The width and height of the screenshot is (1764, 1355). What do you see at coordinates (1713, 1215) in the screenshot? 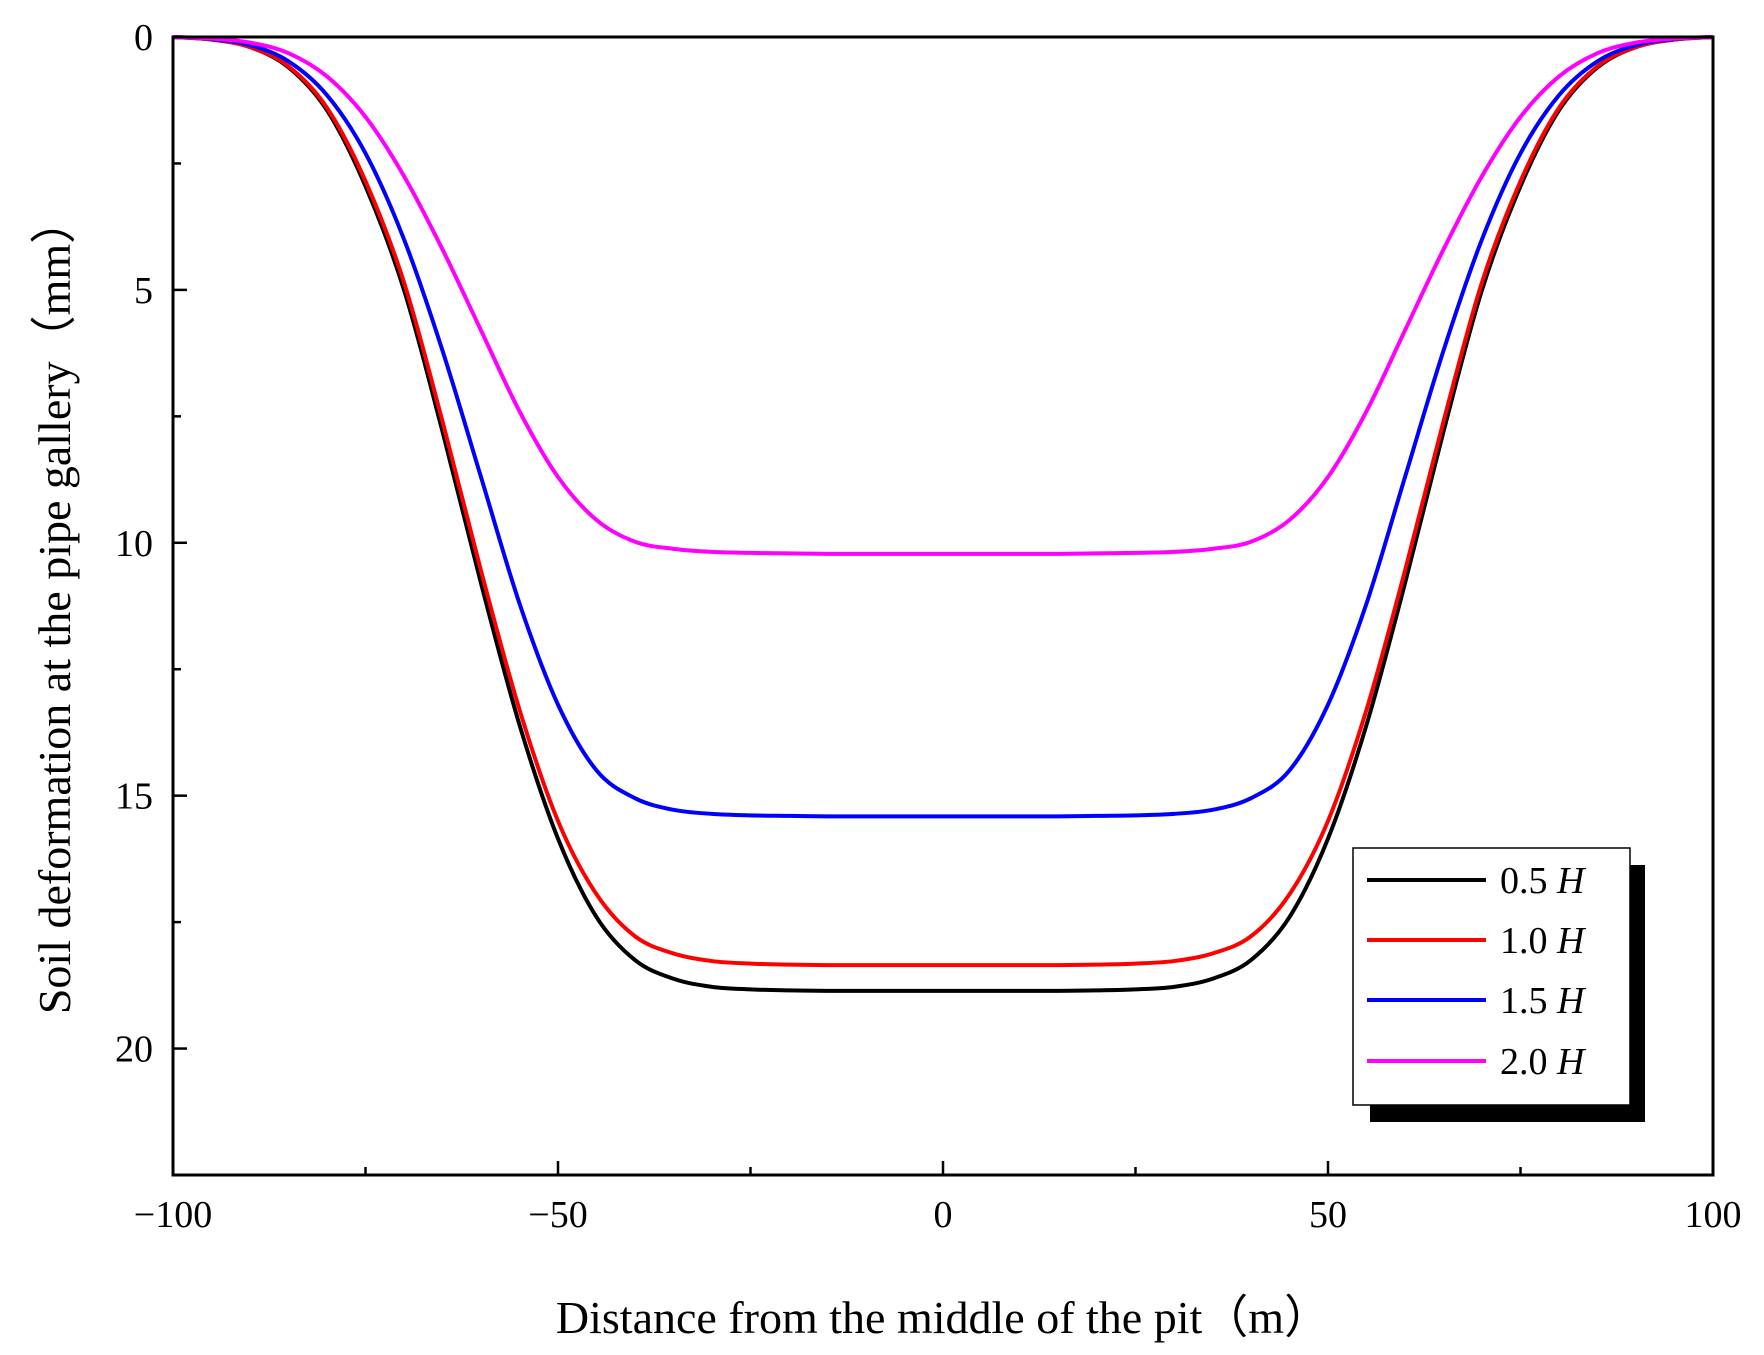
I see `x-tick-label: 100` at bounding box center [1713, 1215].